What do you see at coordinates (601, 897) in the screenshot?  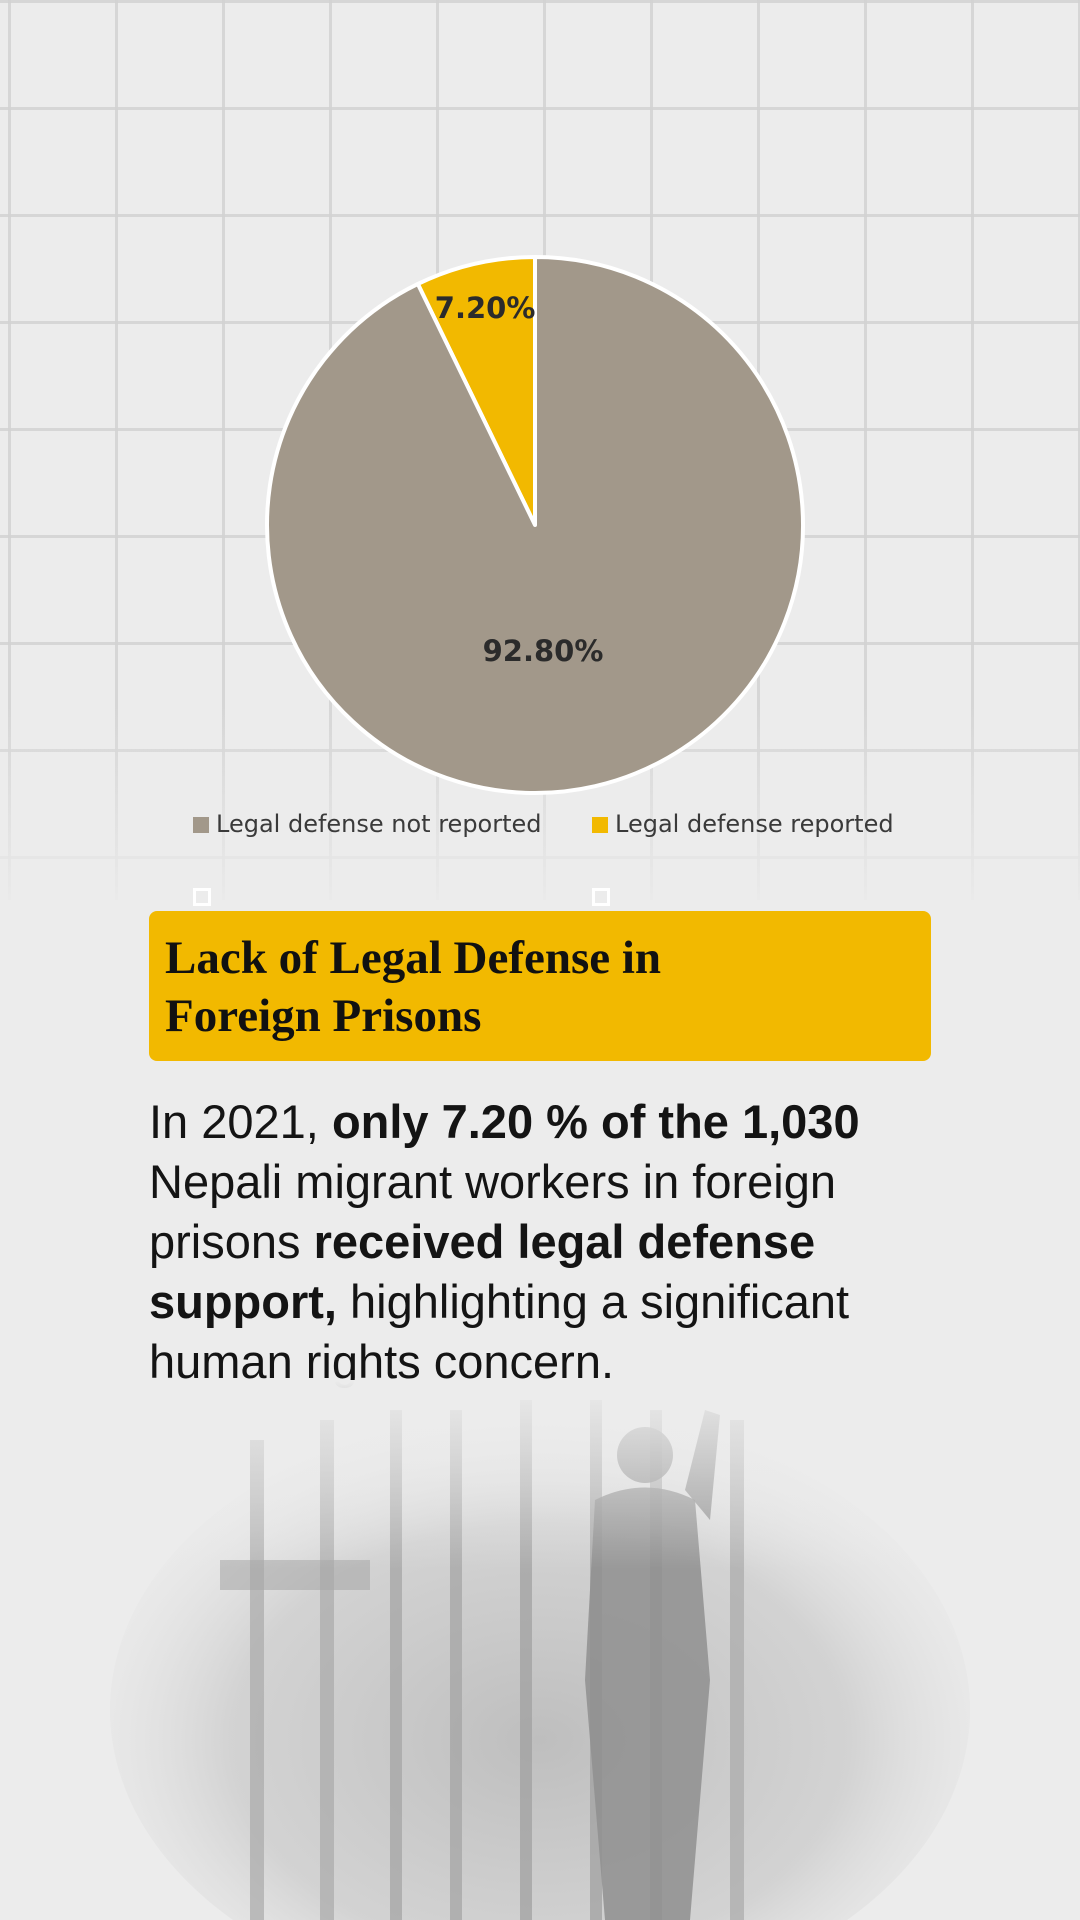 I see `selection-handle-right` at bounding box center [601, 897].